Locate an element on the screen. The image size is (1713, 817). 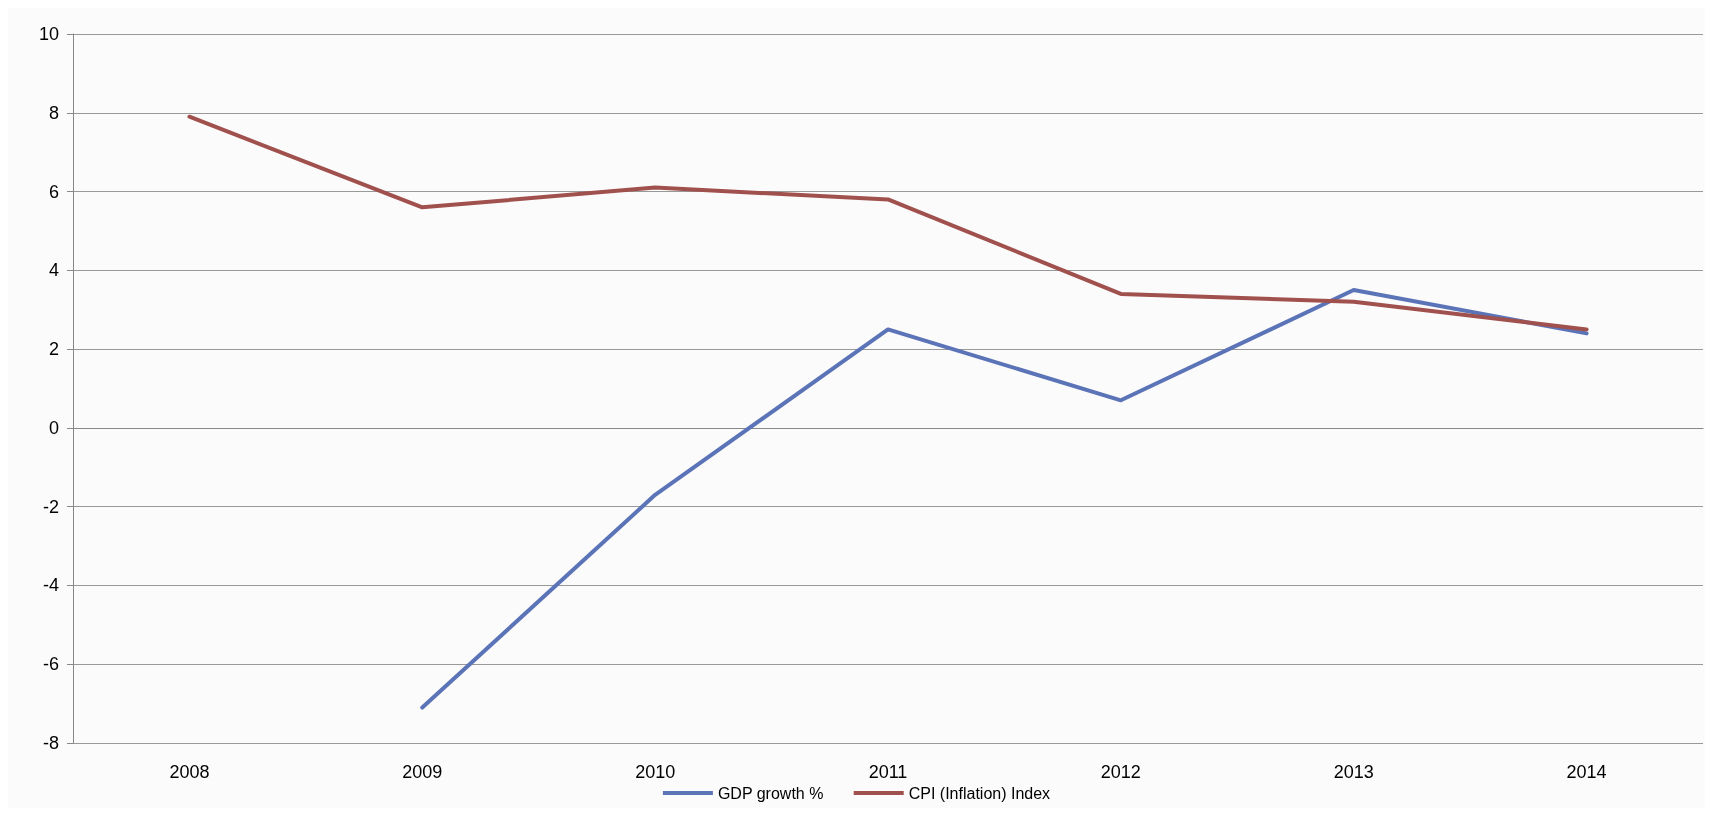
y-tick-label: 4 is located at coordinates (53, 270).